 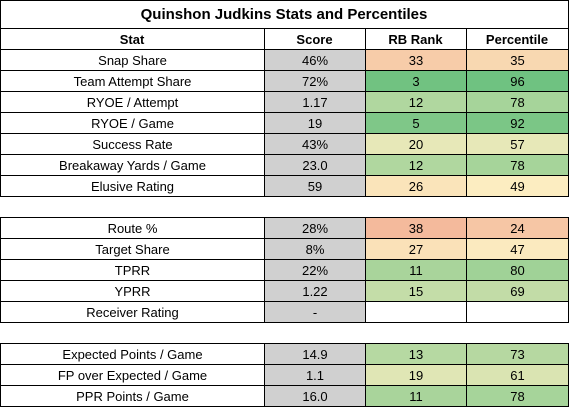 I want to click on stat-label: RYOE / Attempt, so click(x=132, y=102).